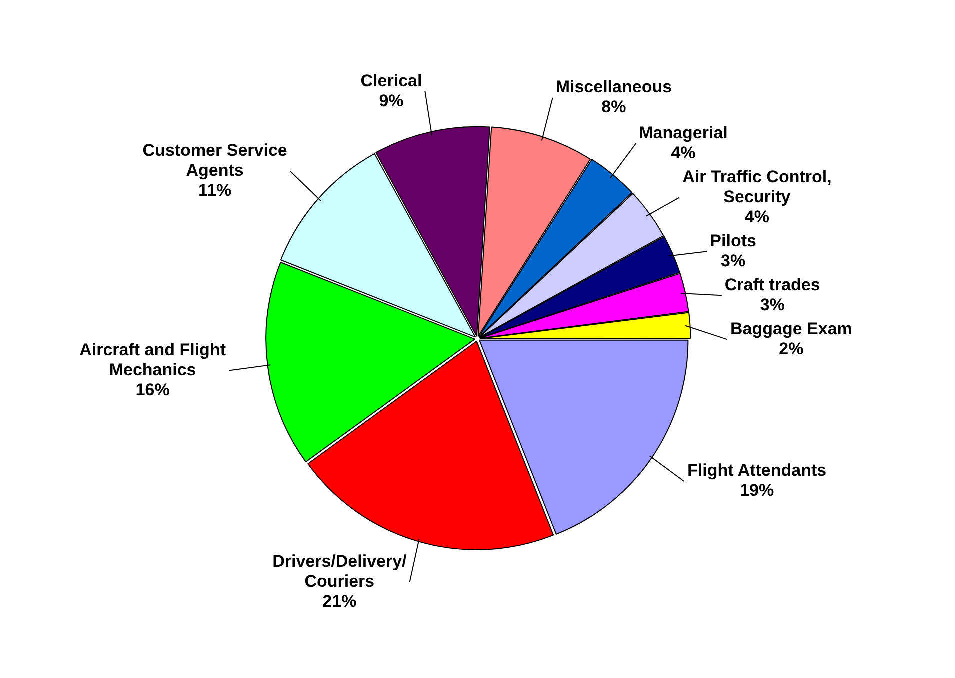 Image resolution: width=955 pixels, height=678 pixels. I want to click on slice-label: Miscellaneous, so click(614, 87).